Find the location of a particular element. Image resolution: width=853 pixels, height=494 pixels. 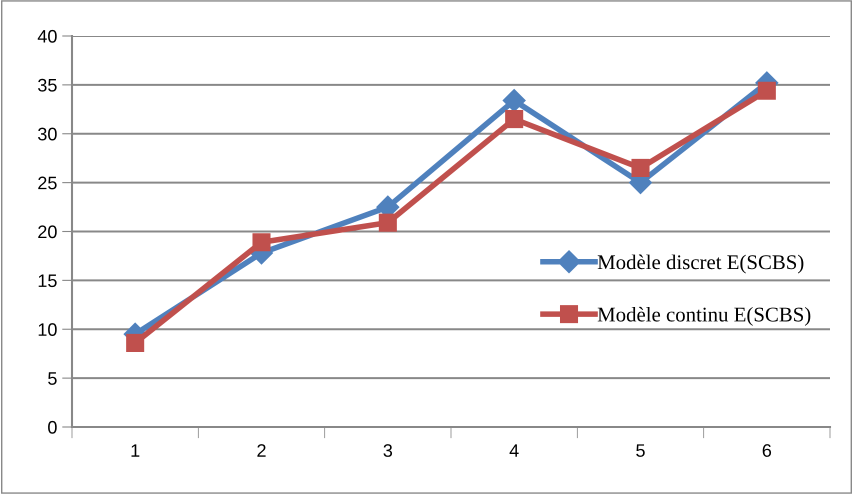

legend-label: Modèle continu E(SCBS) is located at coordinates (704, 316).